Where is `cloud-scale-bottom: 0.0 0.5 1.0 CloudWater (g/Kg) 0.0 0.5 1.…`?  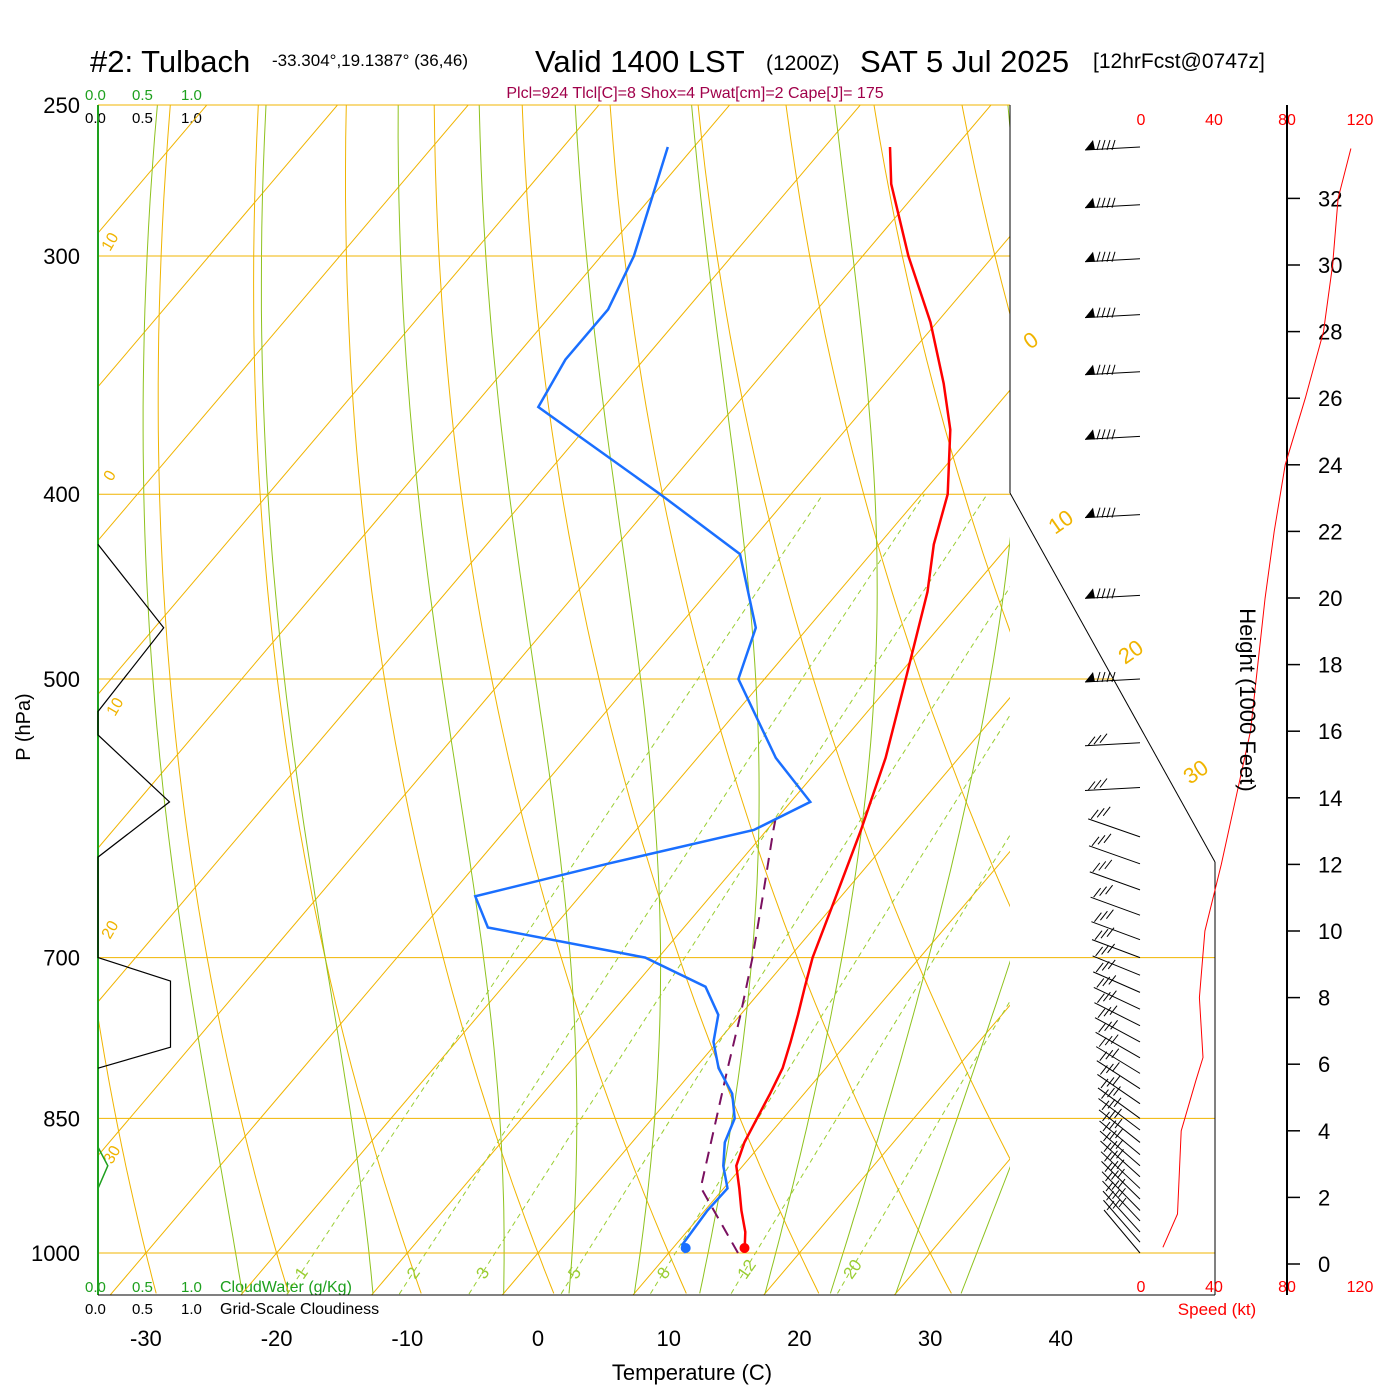 cloud-scale-bottom: 0.0 0.5 1.0 CloudWater (g/Kg) 0.0 0.5 1.… is located at coordinates (232, 1298).